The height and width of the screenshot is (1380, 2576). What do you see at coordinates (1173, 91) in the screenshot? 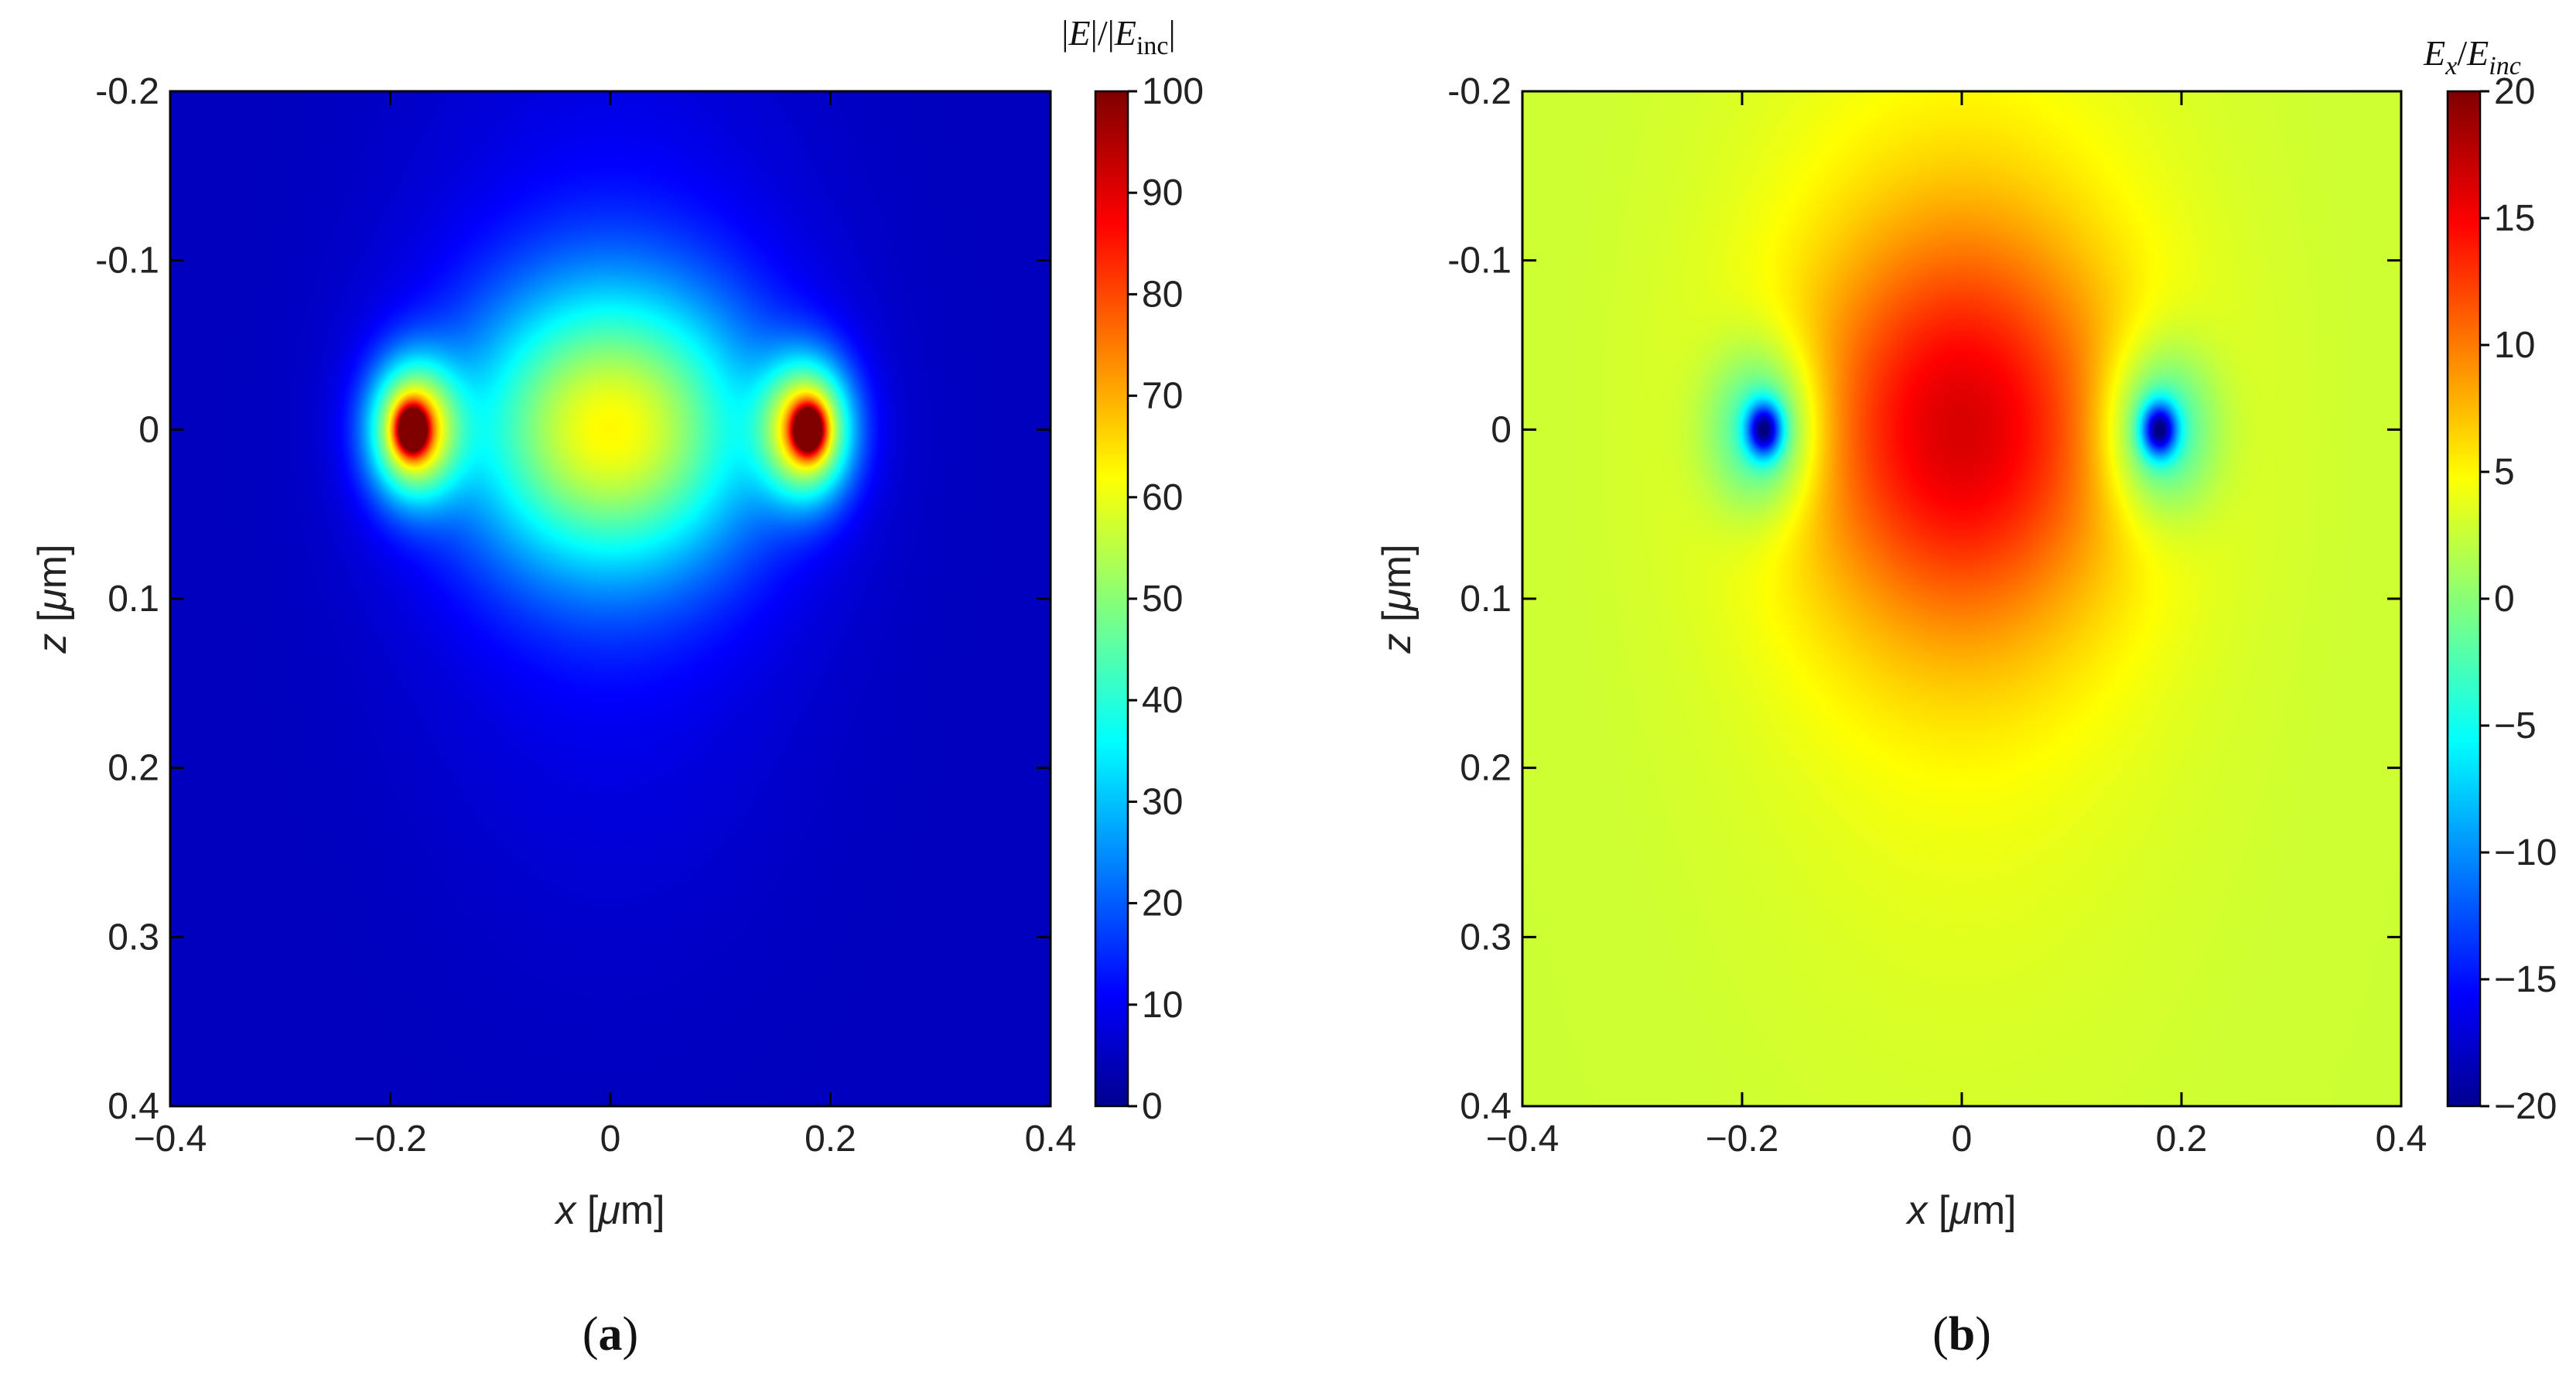
I see `colorbar-tick-label: 100` at bounding box center [1173, 91].